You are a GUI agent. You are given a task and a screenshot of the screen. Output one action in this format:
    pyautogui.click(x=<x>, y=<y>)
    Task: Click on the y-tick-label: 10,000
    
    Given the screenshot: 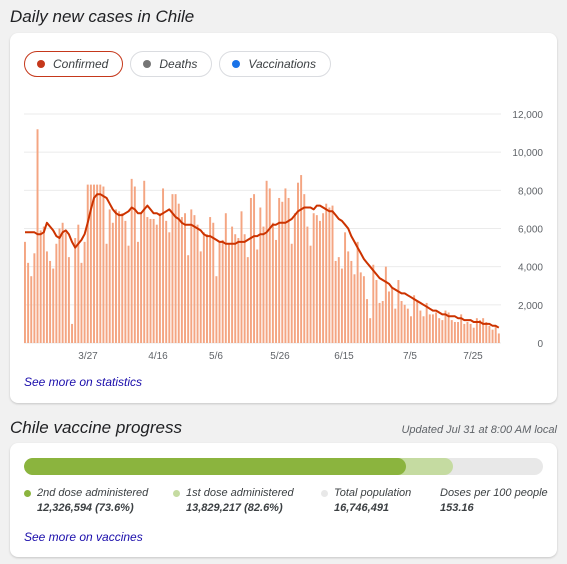 What is the action you would take?
    pyautogui.click(x=527, y=153)
    